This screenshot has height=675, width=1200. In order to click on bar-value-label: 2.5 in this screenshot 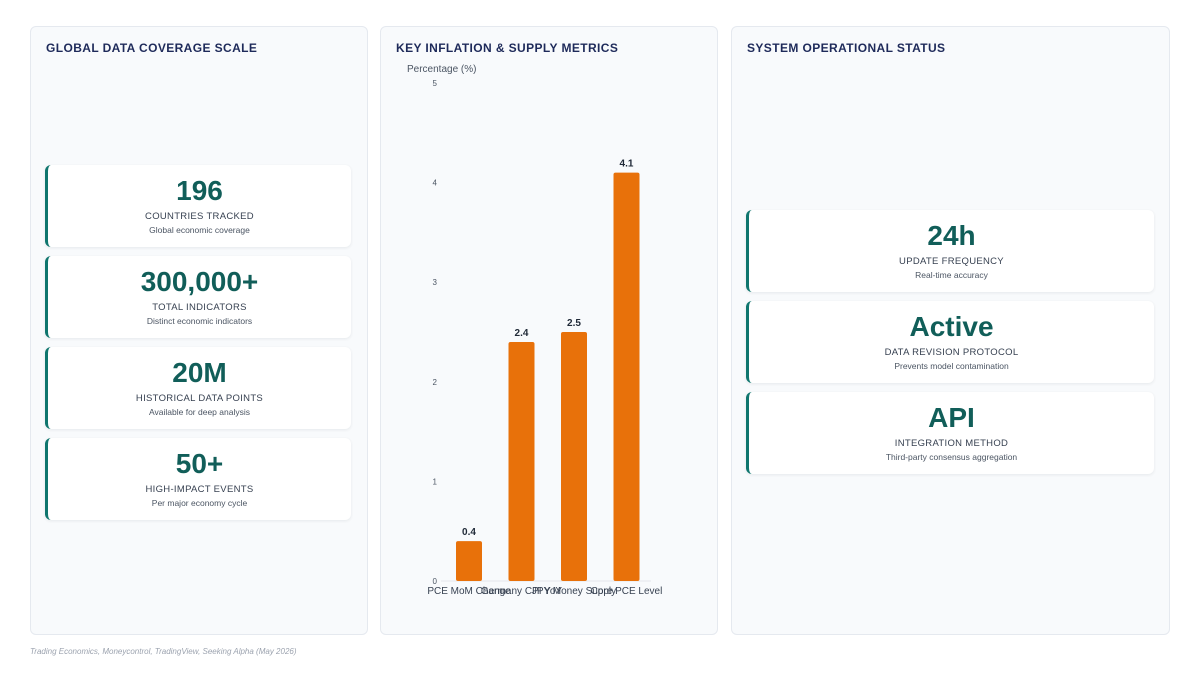, I will do `click(574, 323)`.